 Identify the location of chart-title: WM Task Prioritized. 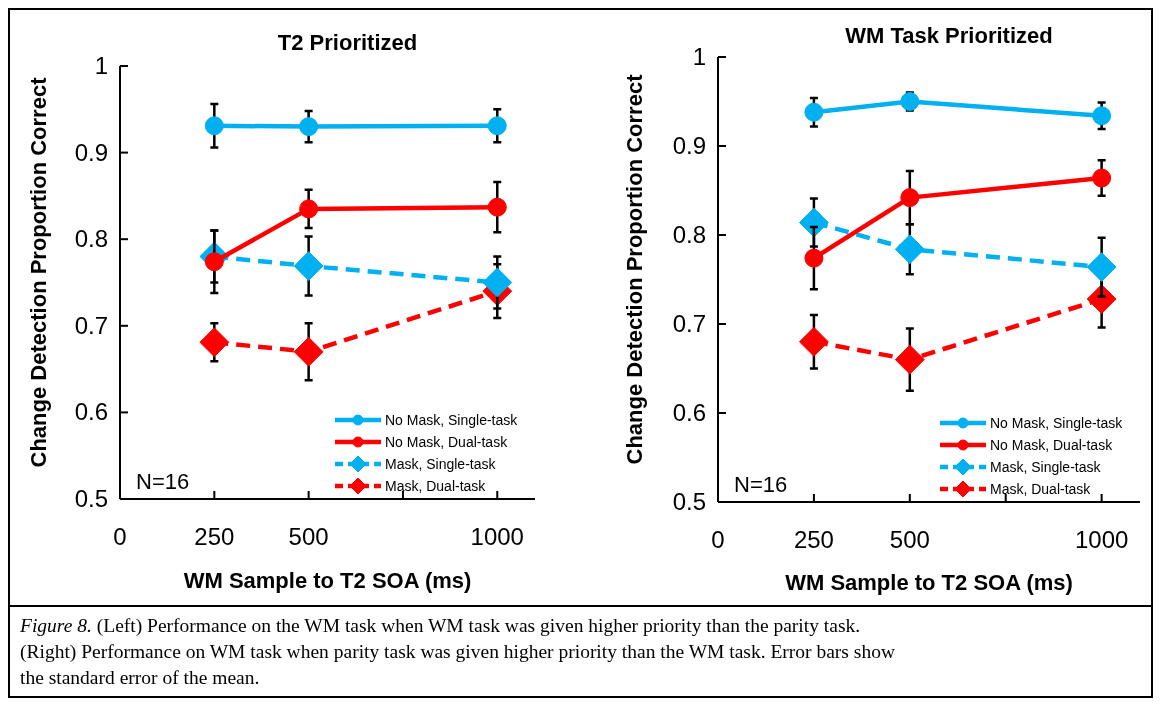
(949, 35).